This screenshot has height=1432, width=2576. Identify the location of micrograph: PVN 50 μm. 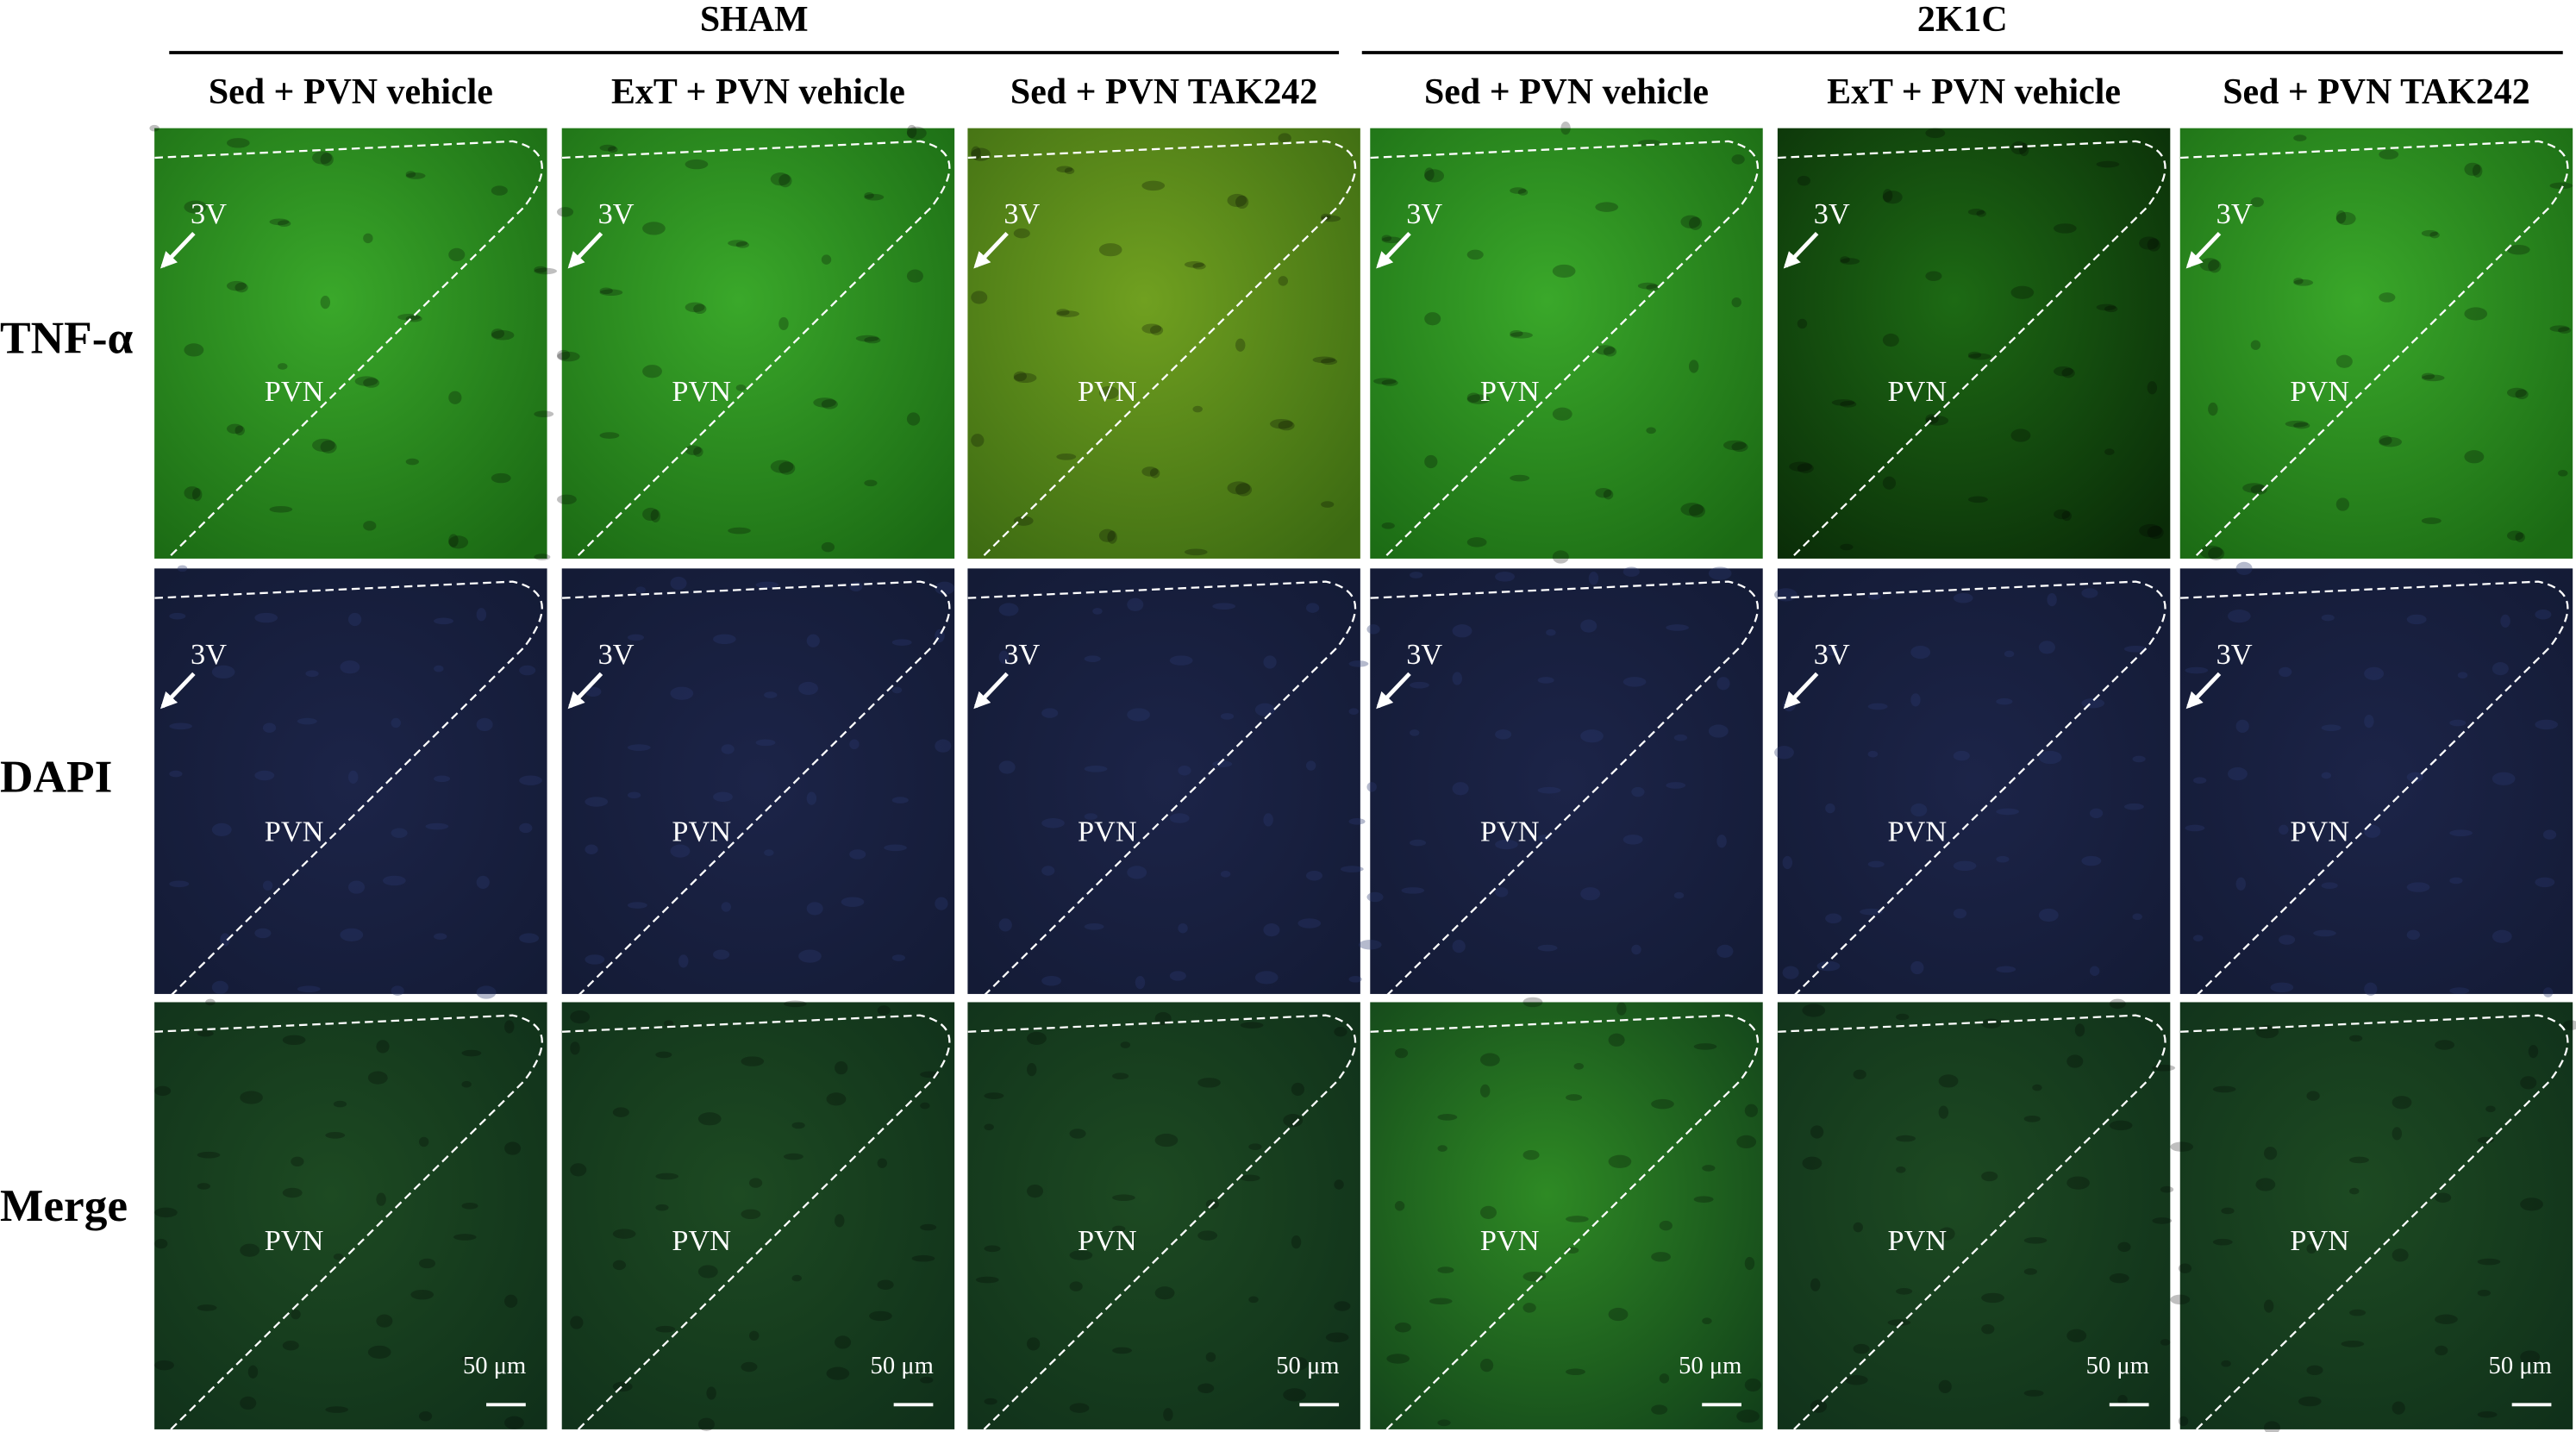
(1567, 1213).